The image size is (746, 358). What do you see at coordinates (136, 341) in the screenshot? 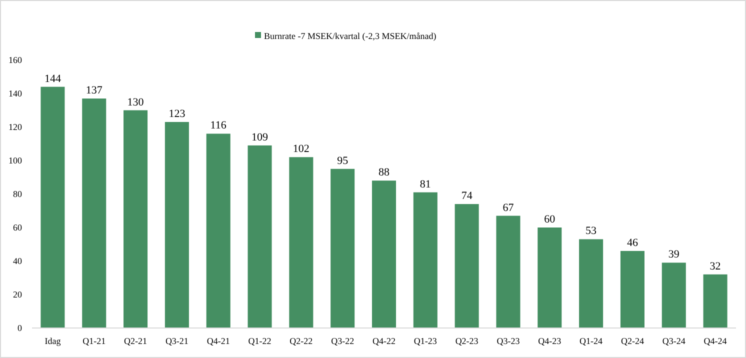
I see `x-tick-label: Q2-21` at bounding box center [136, 341].